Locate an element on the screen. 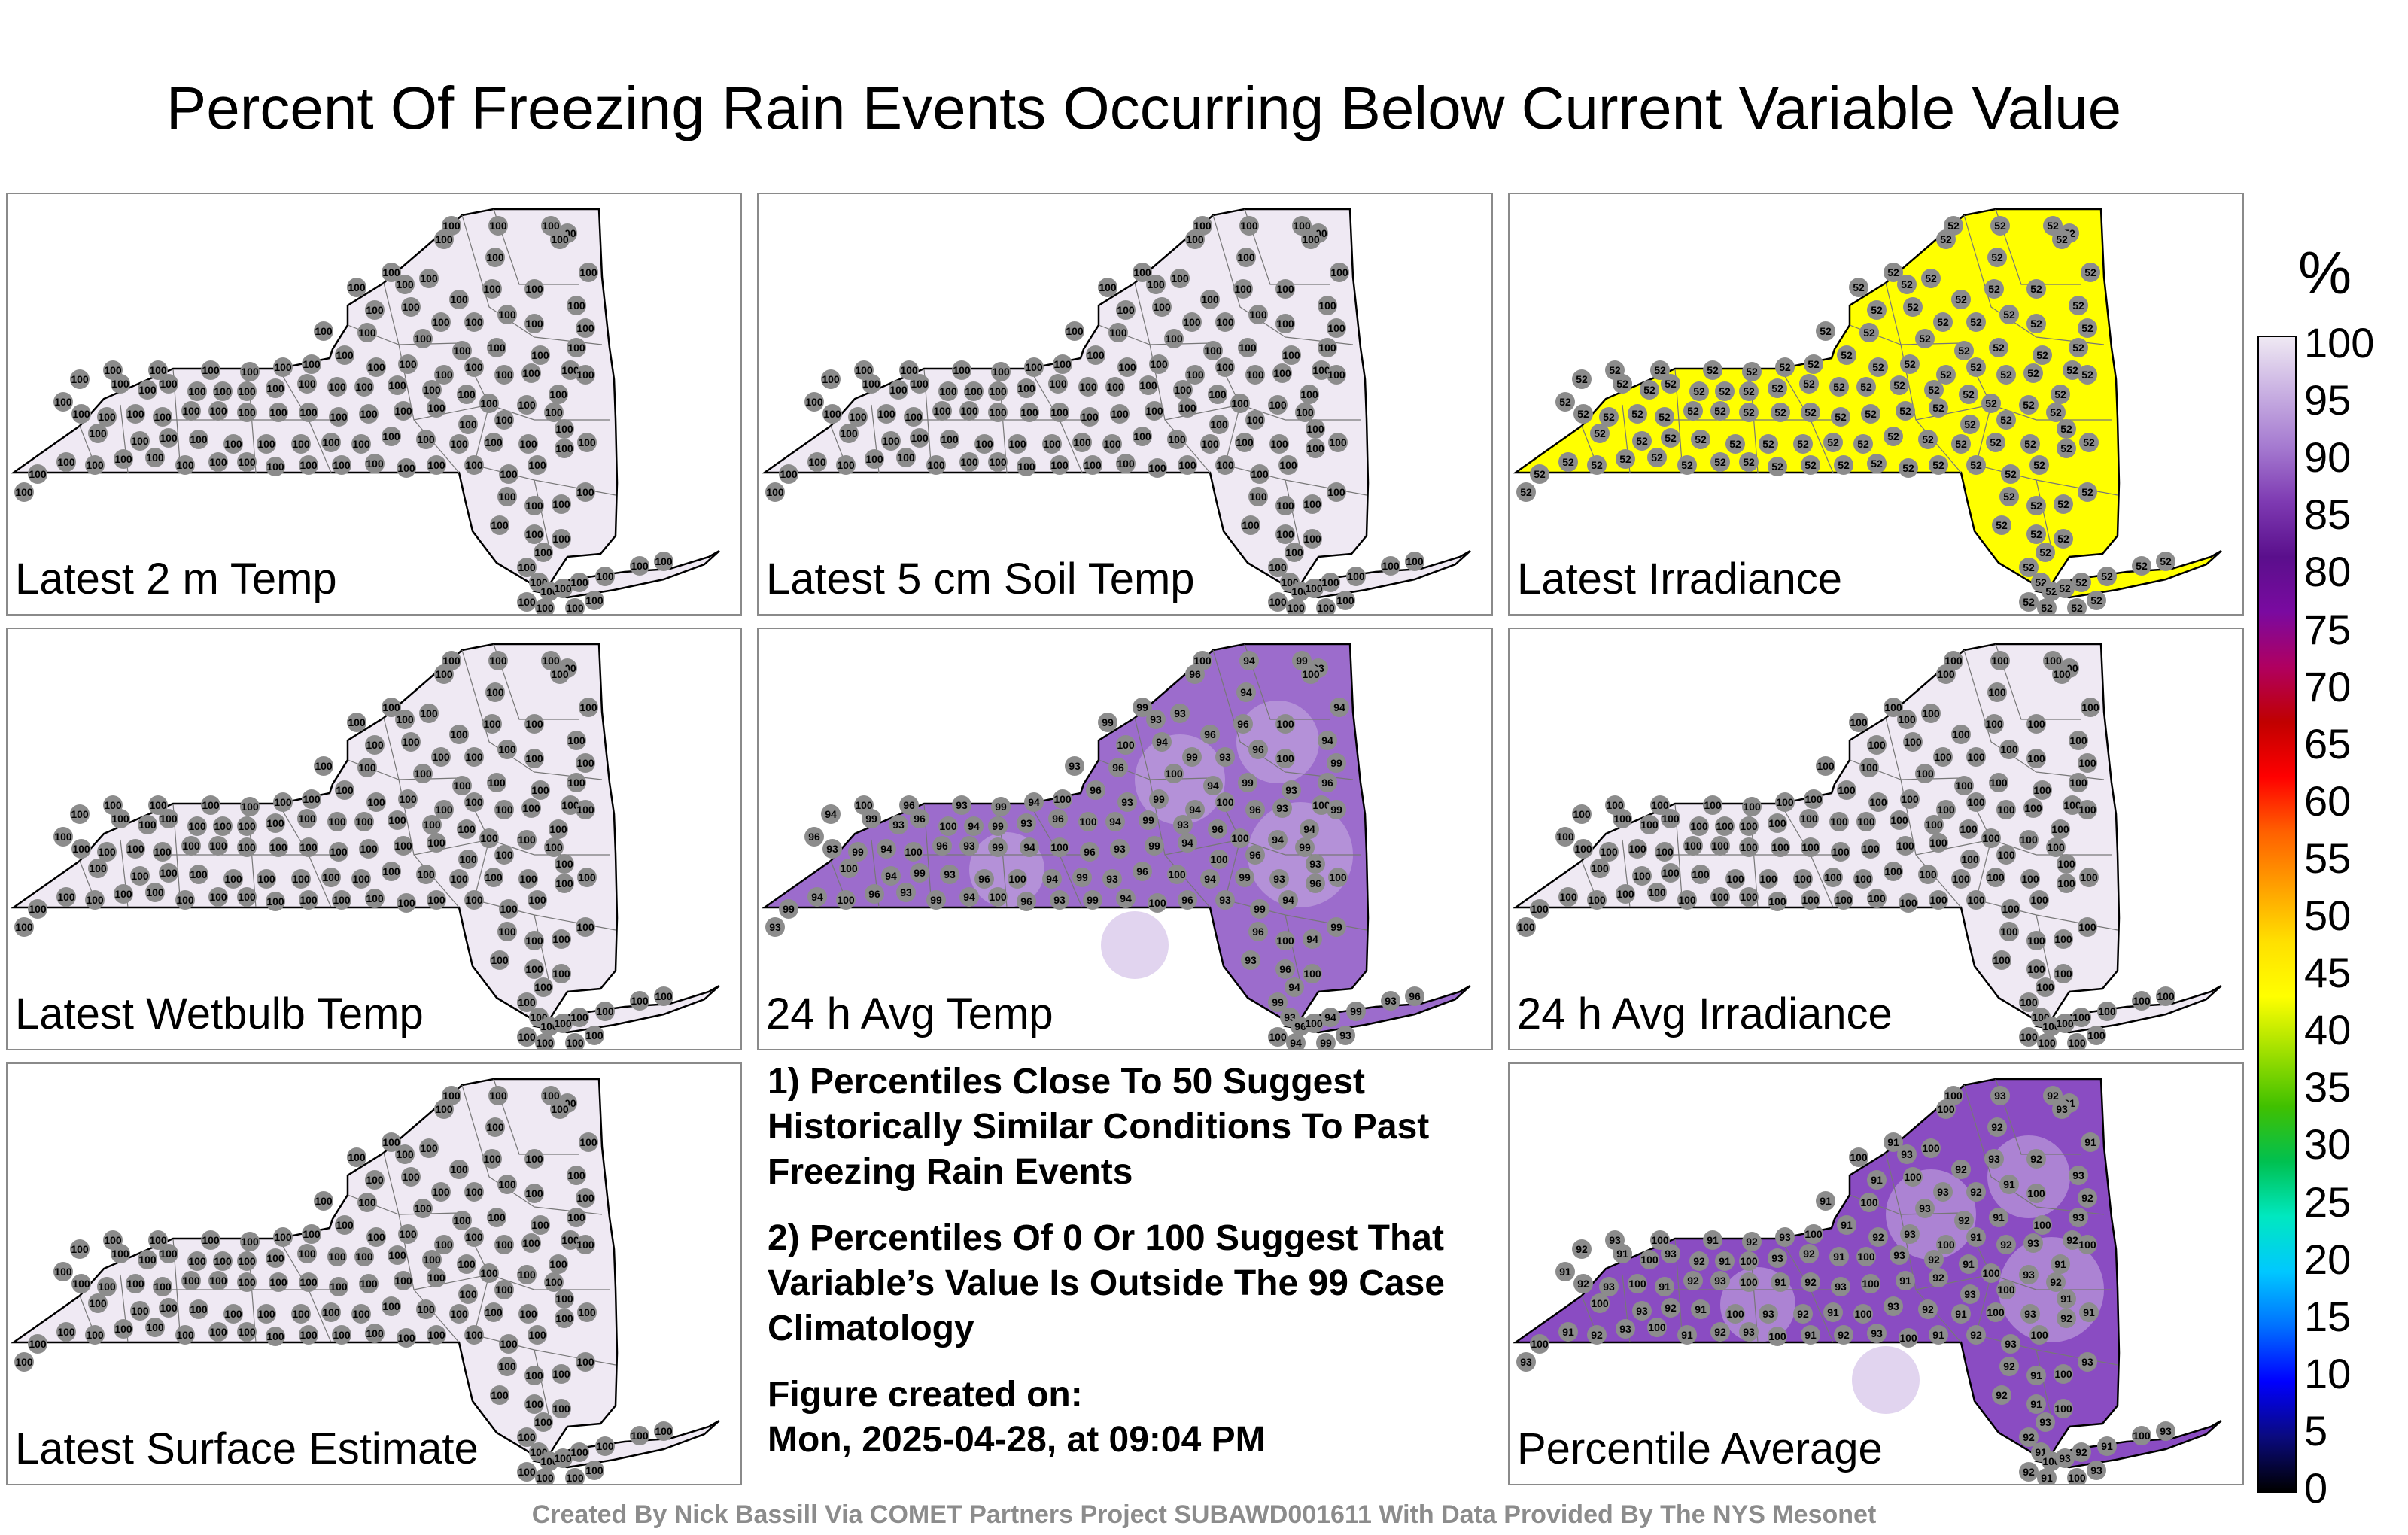 This screenshot has height=1535, width=2408. svg-text: 94 is located at coordinates (1115, 822).